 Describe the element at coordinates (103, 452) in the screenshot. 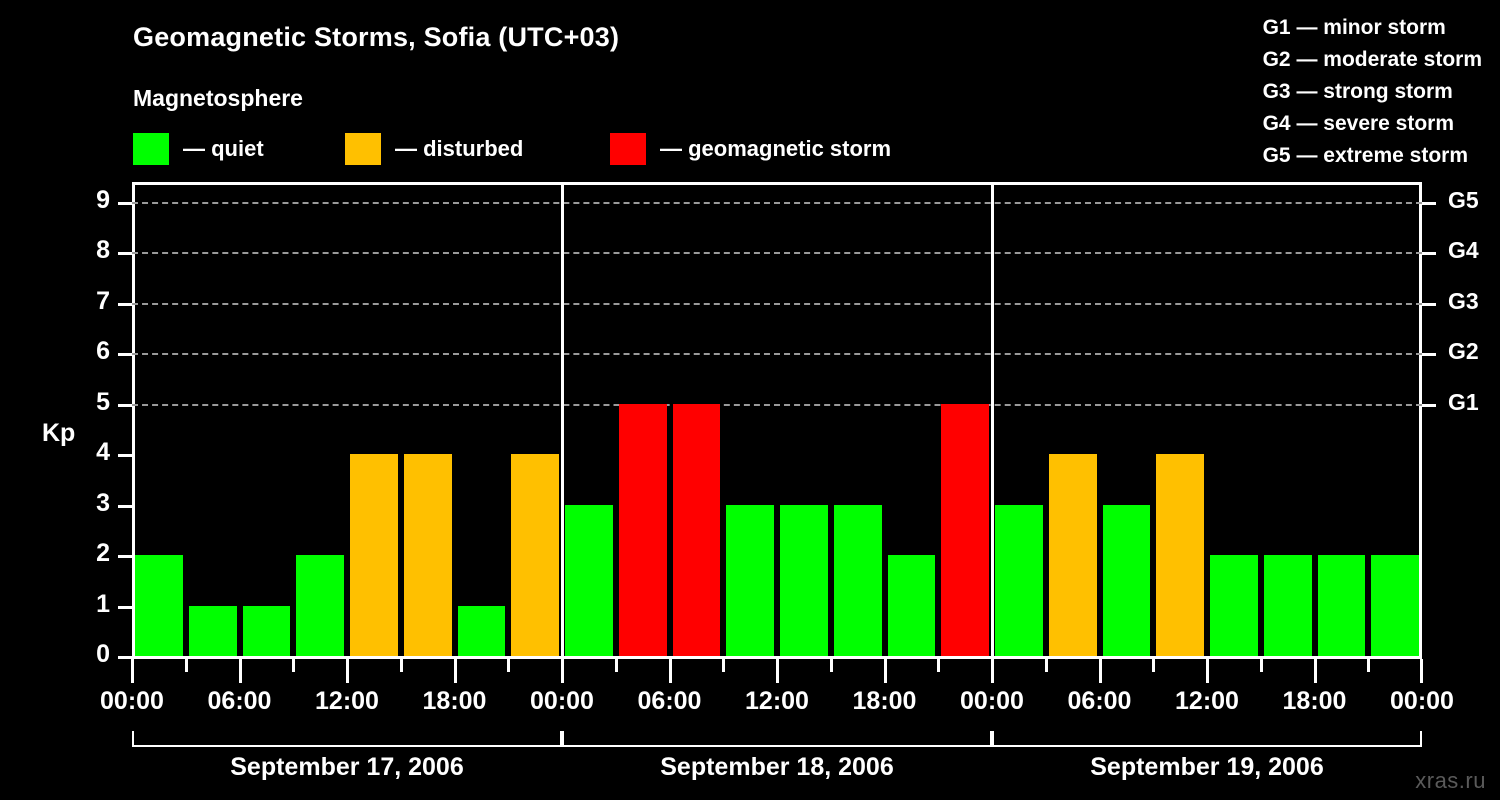

I see `y-tick-label-4: 4` at that location.